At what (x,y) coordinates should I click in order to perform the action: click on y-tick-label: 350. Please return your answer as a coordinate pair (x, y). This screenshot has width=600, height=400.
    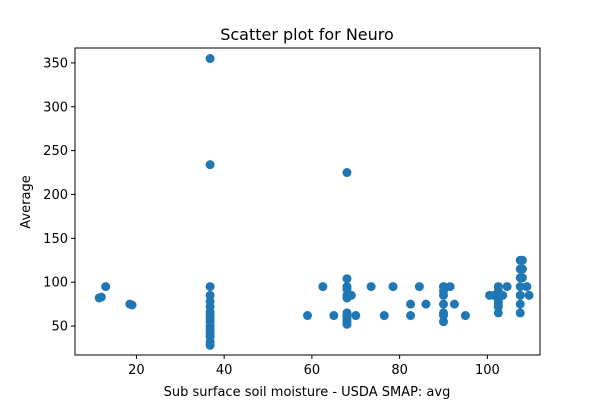
    Looking at the image, I should click on (55, 63).